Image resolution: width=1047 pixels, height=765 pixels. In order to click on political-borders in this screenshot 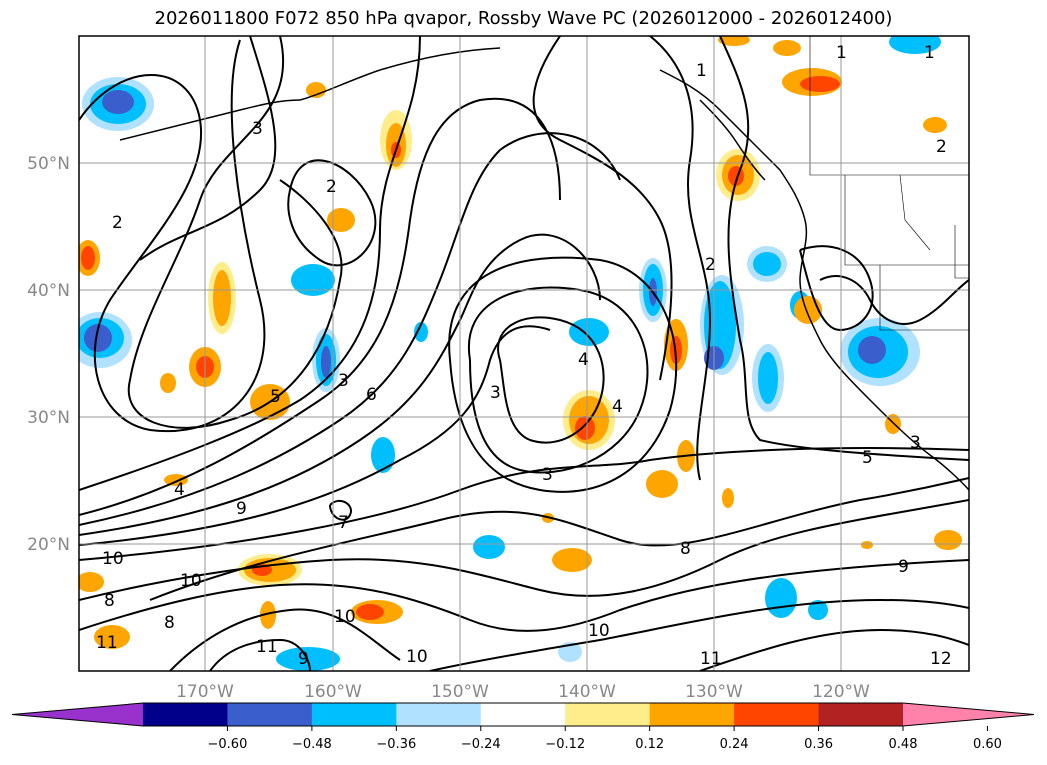, I will do `click(889, 183)`.